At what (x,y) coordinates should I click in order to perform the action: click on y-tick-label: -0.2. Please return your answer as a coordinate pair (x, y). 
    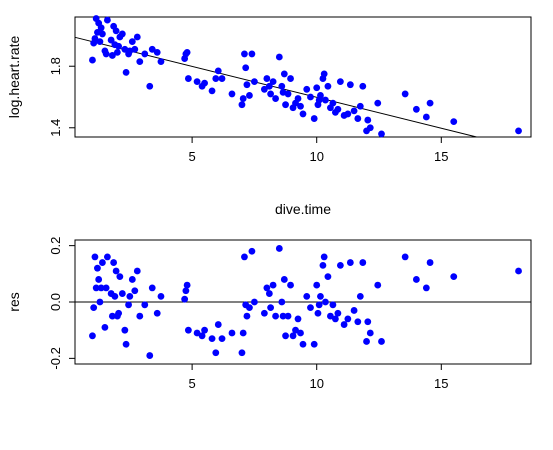
    Looking at the image, I should click on (55, 358).